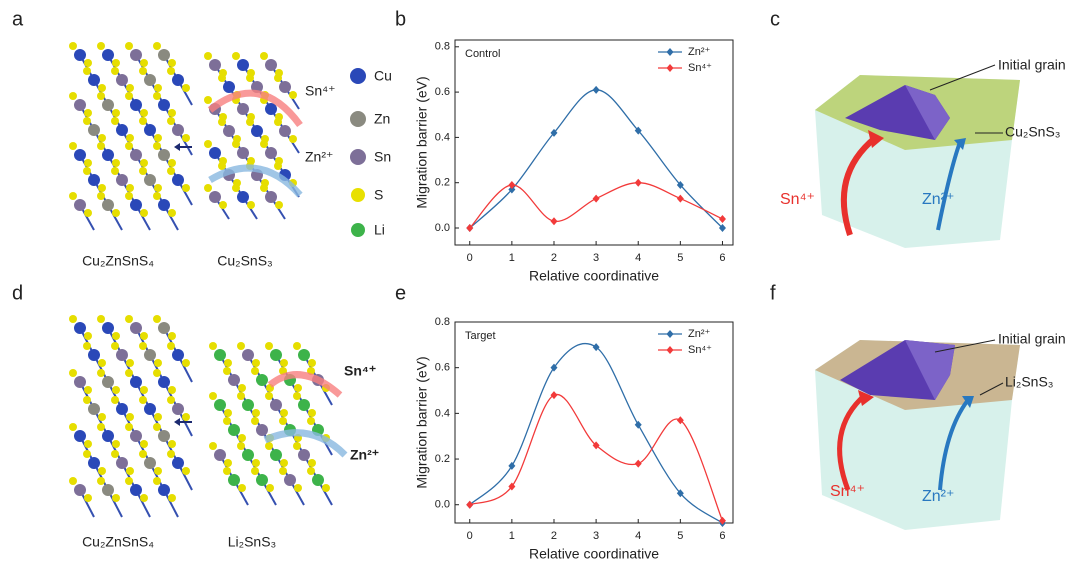 The height and width of the screenshot is (568, 1080). Describe the element at coordinates (360, 371) in the screenshot. I see `ion-label: Sn⁴⁺` at that location.